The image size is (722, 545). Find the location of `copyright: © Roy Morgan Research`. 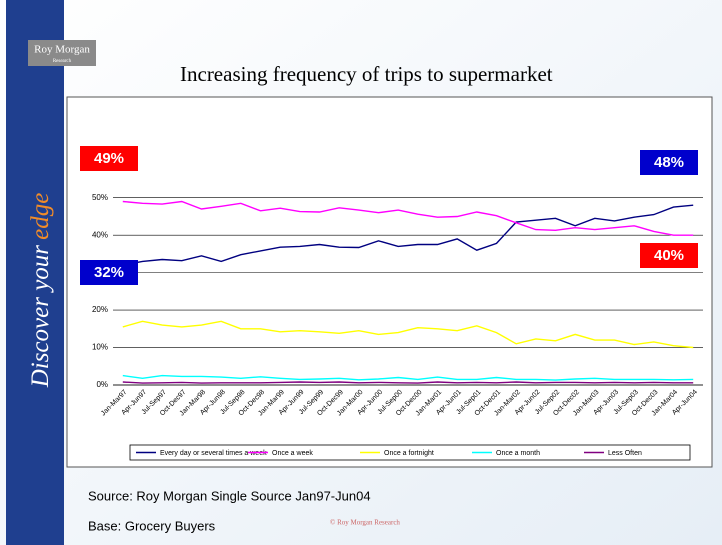

copyright: © Roy Morgan Research is located at coordinates (365, 523).